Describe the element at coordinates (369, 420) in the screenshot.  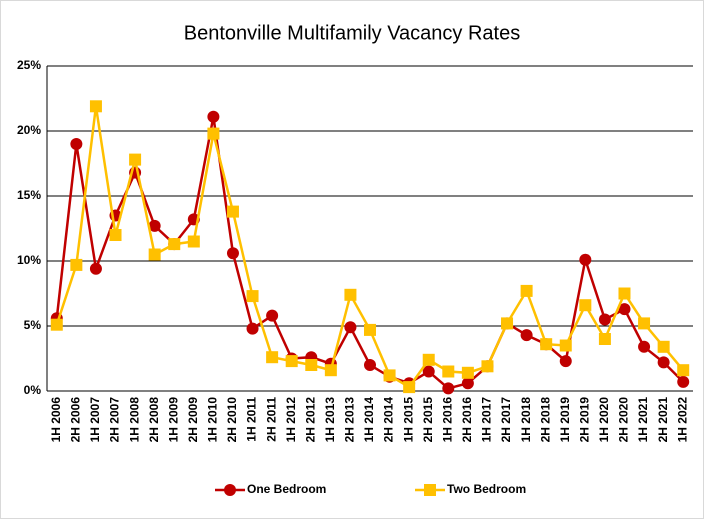
I see `x-tick-label: 1H 2014` at that location.